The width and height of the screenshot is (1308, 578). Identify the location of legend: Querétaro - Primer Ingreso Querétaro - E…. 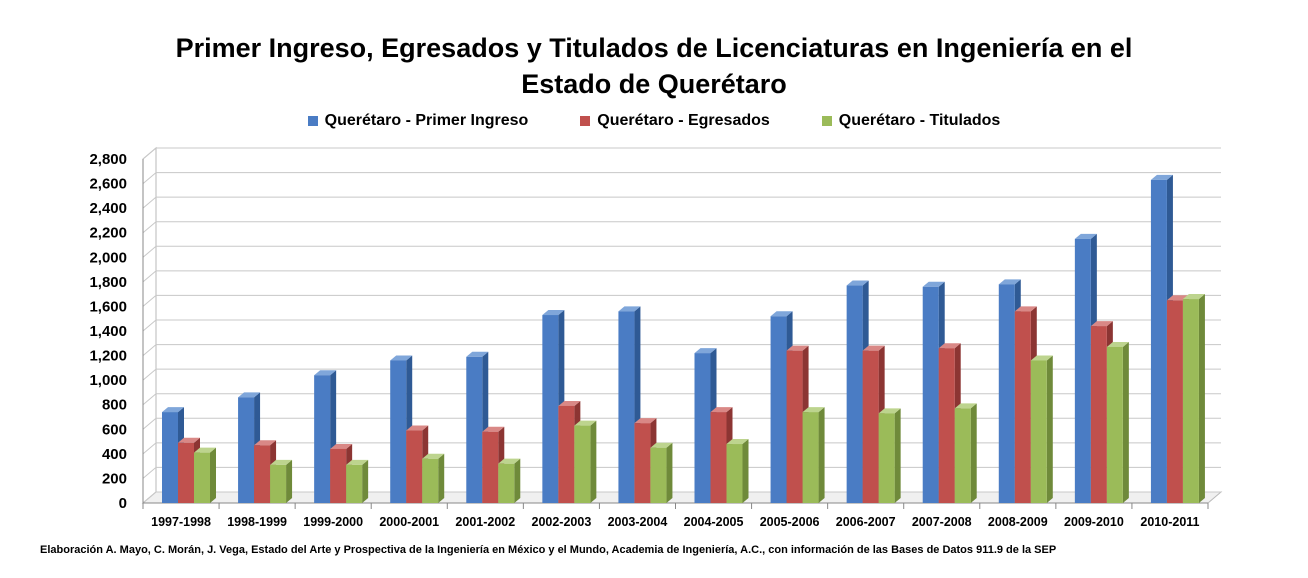
(654, 121).